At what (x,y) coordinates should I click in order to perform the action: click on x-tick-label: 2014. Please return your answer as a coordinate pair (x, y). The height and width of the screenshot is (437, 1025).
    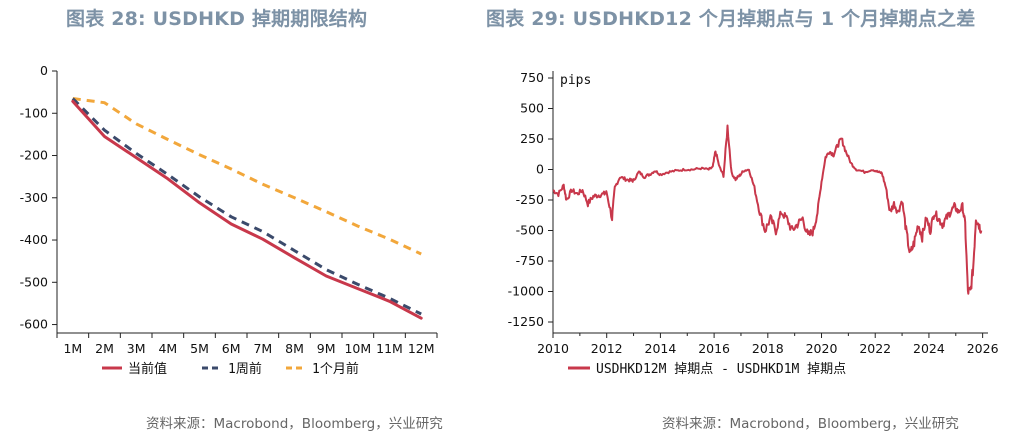
    Looking at the image, I should click on (661, 348).